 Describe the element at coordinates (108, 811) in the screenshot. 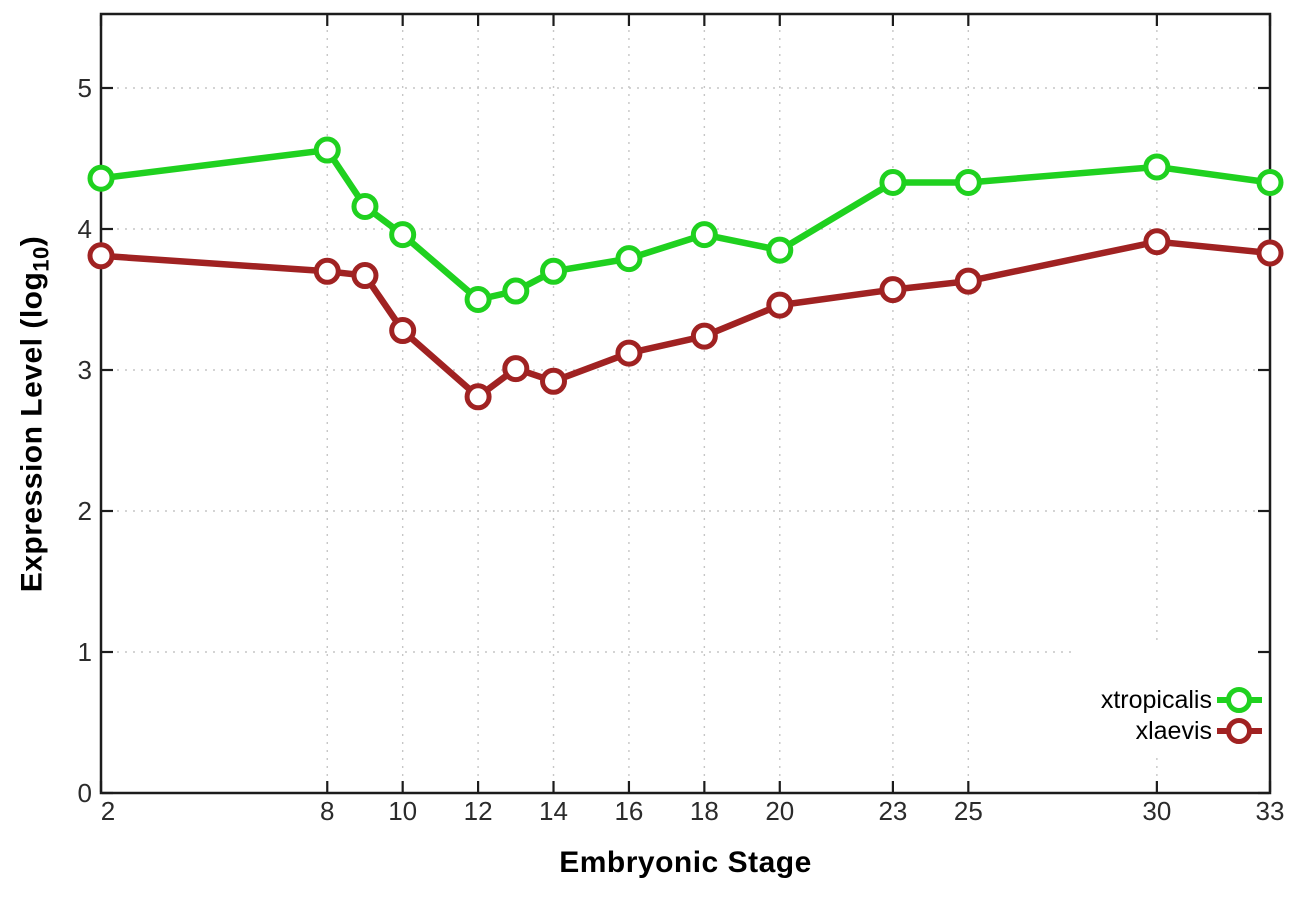

I see `x-tick-label: 2` at that location.